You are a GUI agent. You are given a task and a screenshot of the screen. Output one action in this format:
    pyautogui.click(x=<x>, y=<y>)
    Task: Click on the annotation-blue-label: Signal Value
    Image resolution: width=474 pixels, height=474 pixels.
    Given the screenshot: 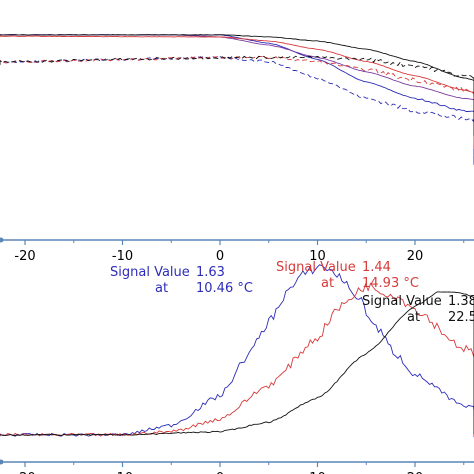 What is the action you would take?
    pyautogui.click(x=150, y=272)
    